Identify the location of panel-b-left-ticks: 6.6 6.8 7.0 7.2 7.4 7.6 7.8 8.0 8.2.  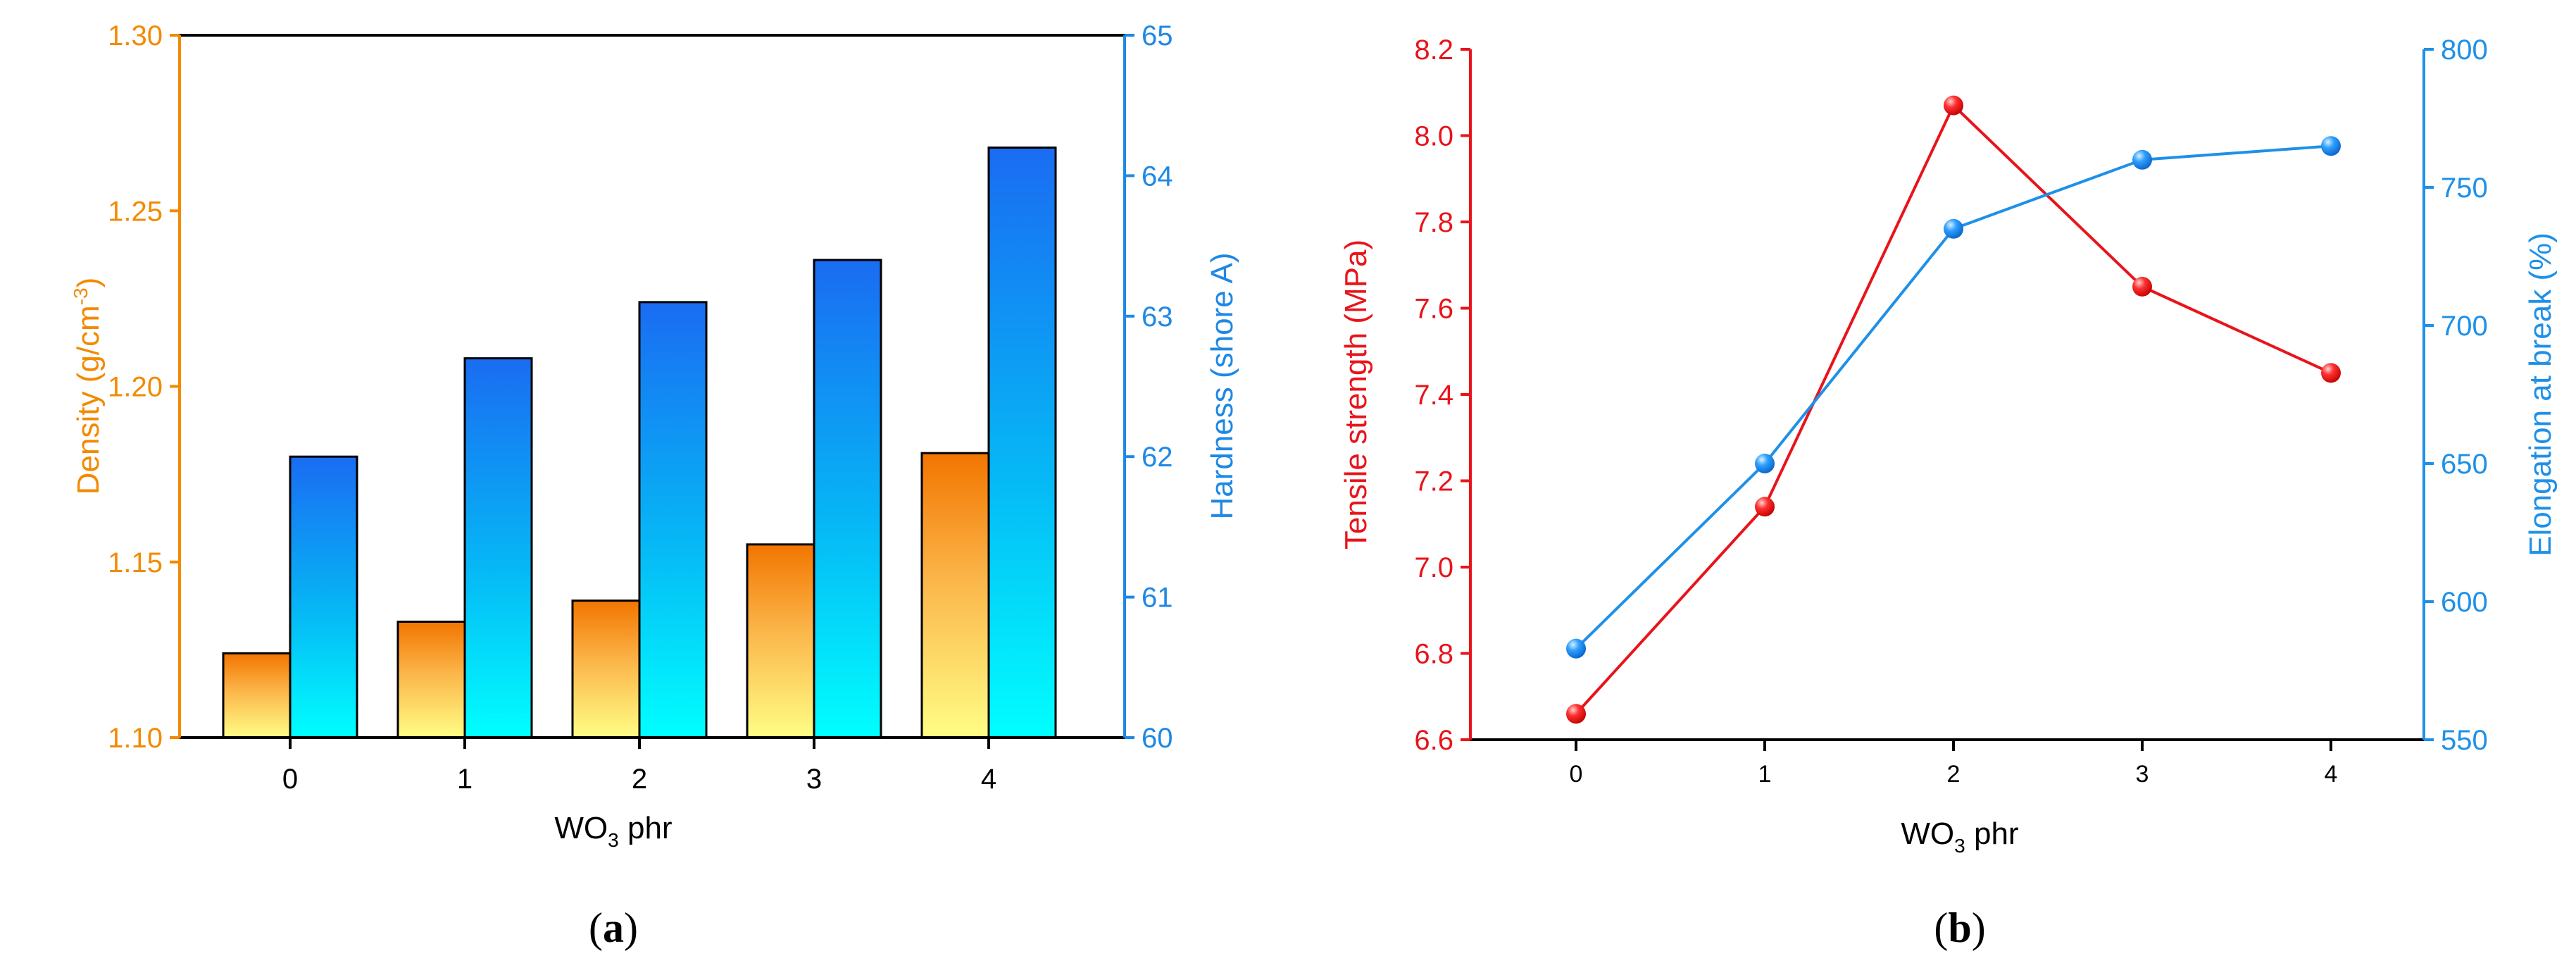
(1442, 395).